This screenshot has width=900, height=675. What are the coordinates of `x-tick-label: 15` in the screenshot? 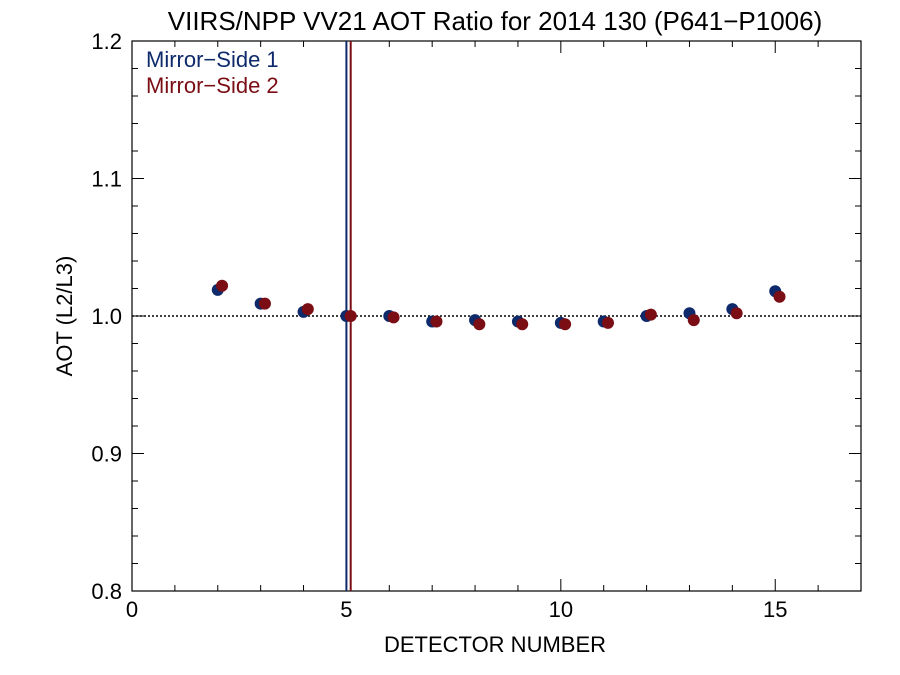 It's located at (775, 609).